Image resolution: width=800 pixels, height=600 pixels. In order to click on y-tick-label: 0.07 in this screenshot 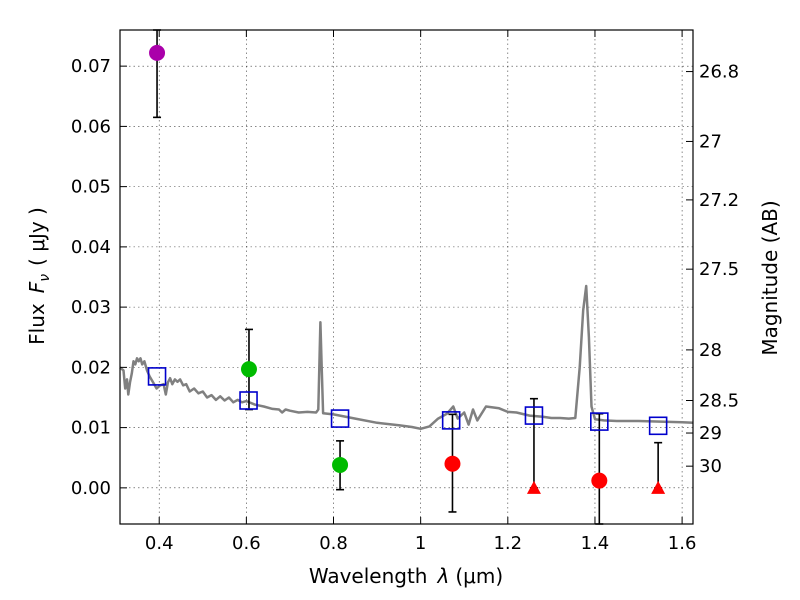, I will do `click(91, 66)`.